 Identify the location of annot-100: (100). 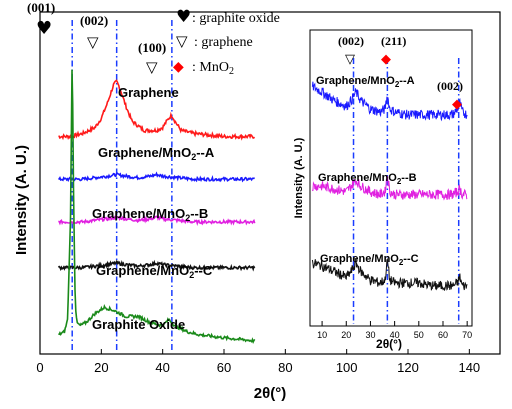
(152, 47).